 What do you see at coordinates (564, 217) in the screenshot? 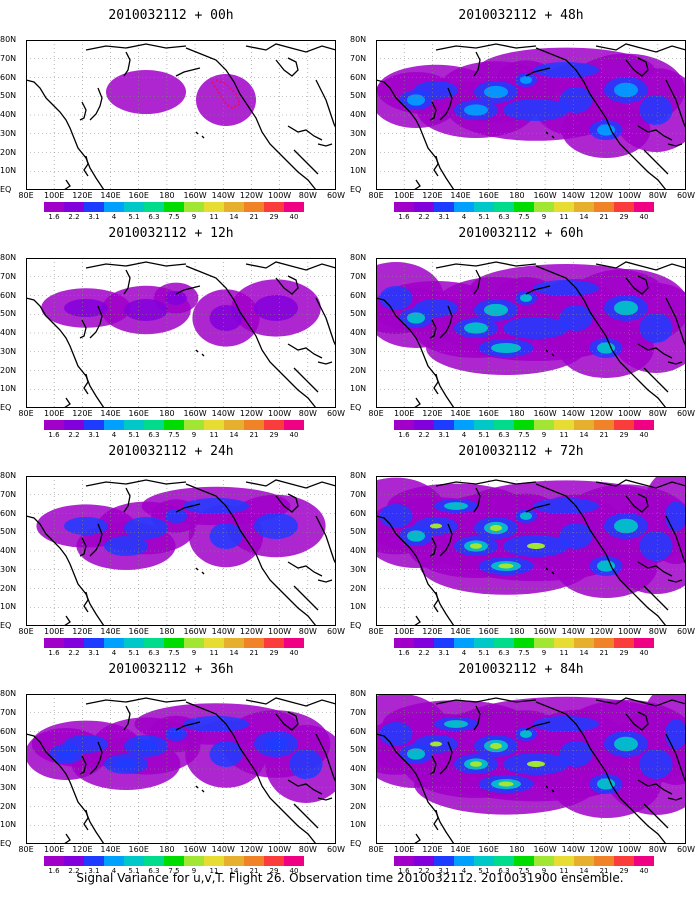
I see `colorbar-label: 11` at bounding box center [564, 217].